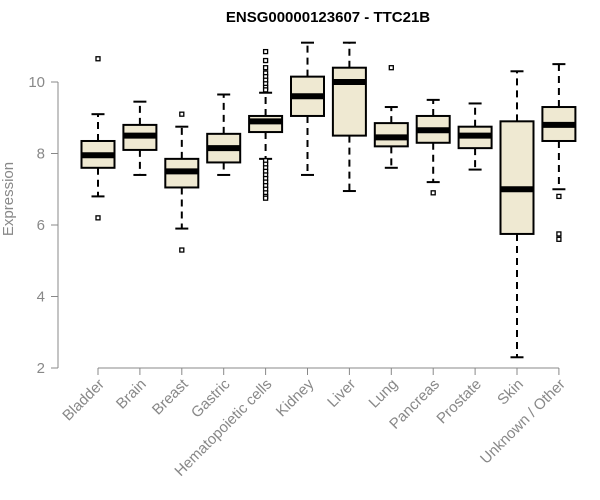  I want to click on x-tick-label: Brain, so click(131, 394).